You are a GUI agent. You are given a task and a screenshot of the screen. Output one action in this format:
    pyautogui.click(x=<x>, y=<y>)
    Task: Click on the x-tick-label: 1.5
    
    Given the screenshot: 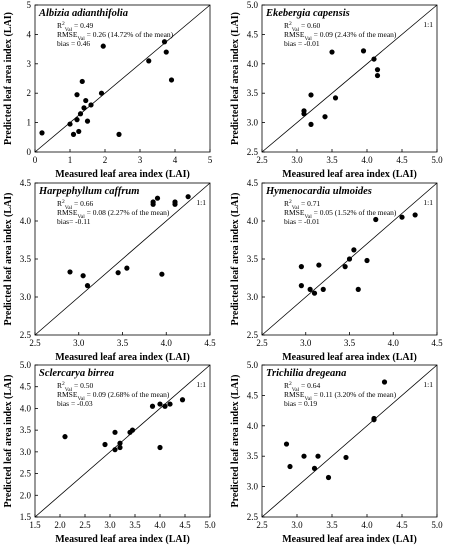 What is the action you would take?
    pyautogui.click(x=35, y=525)
    